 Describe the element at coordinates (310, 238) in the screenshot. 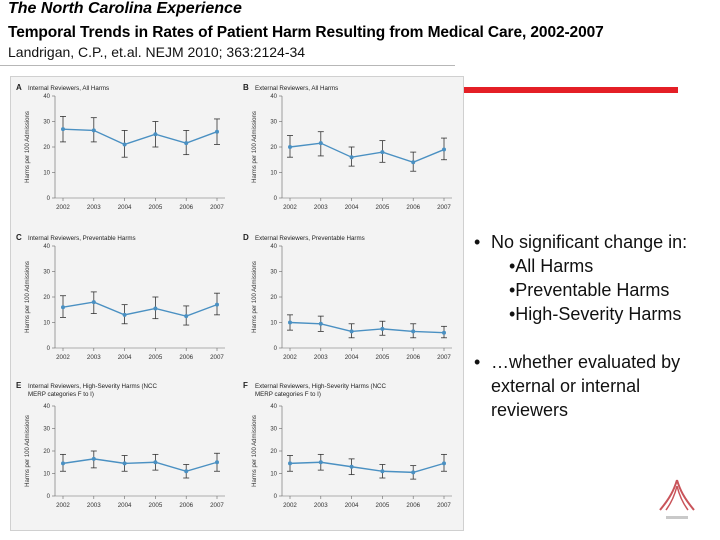

I see `panel-title: External Reviewers, Preventable Harms` at that location.